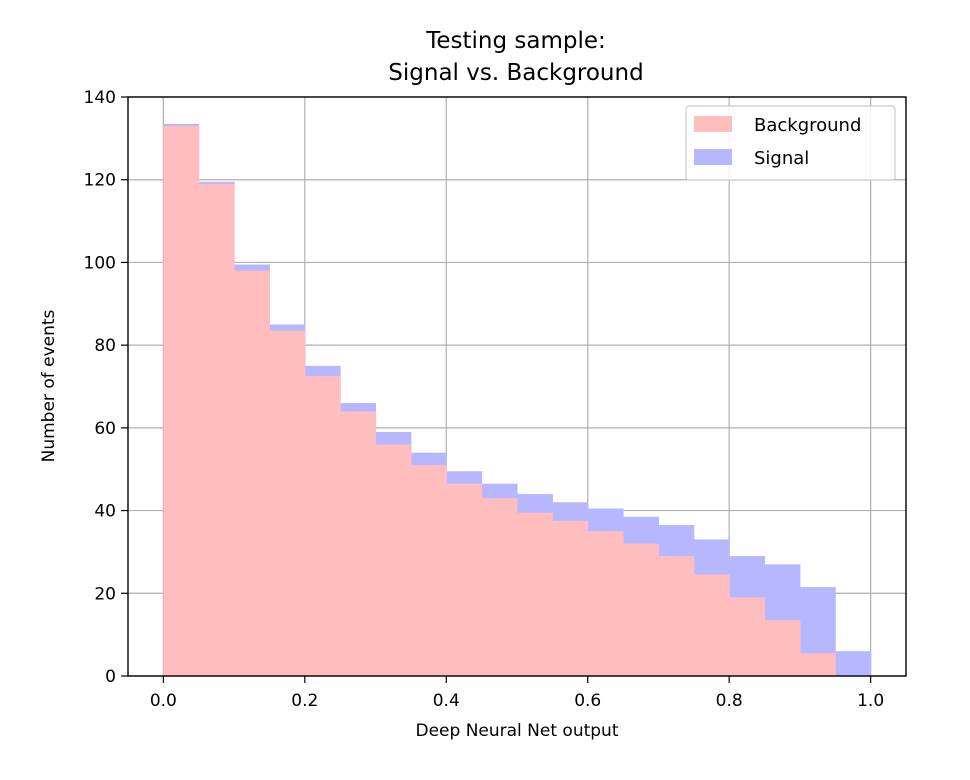 This screenshot has width=970, height=780. Describe the element at coordinates (105, 512) in the screenshot. I see `y-tick-label: 40` at that location.